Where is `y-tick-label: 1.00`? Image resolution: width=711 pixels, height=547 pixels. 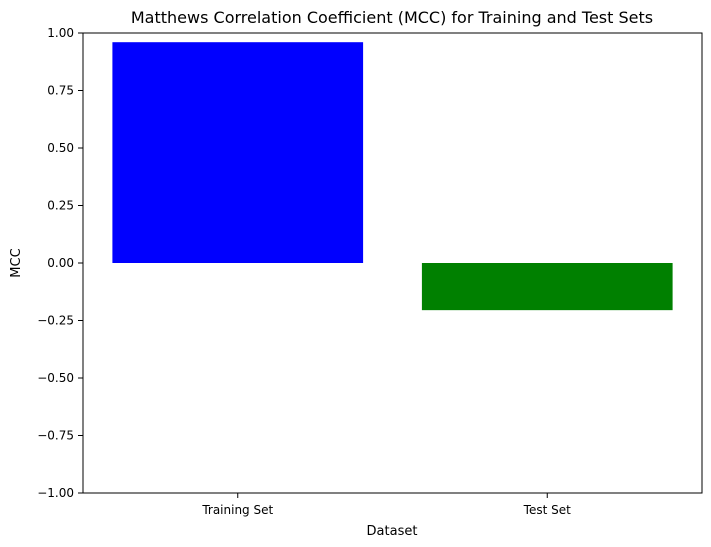 y-tick-label: 1.00 is located at coordinates (60, 33).